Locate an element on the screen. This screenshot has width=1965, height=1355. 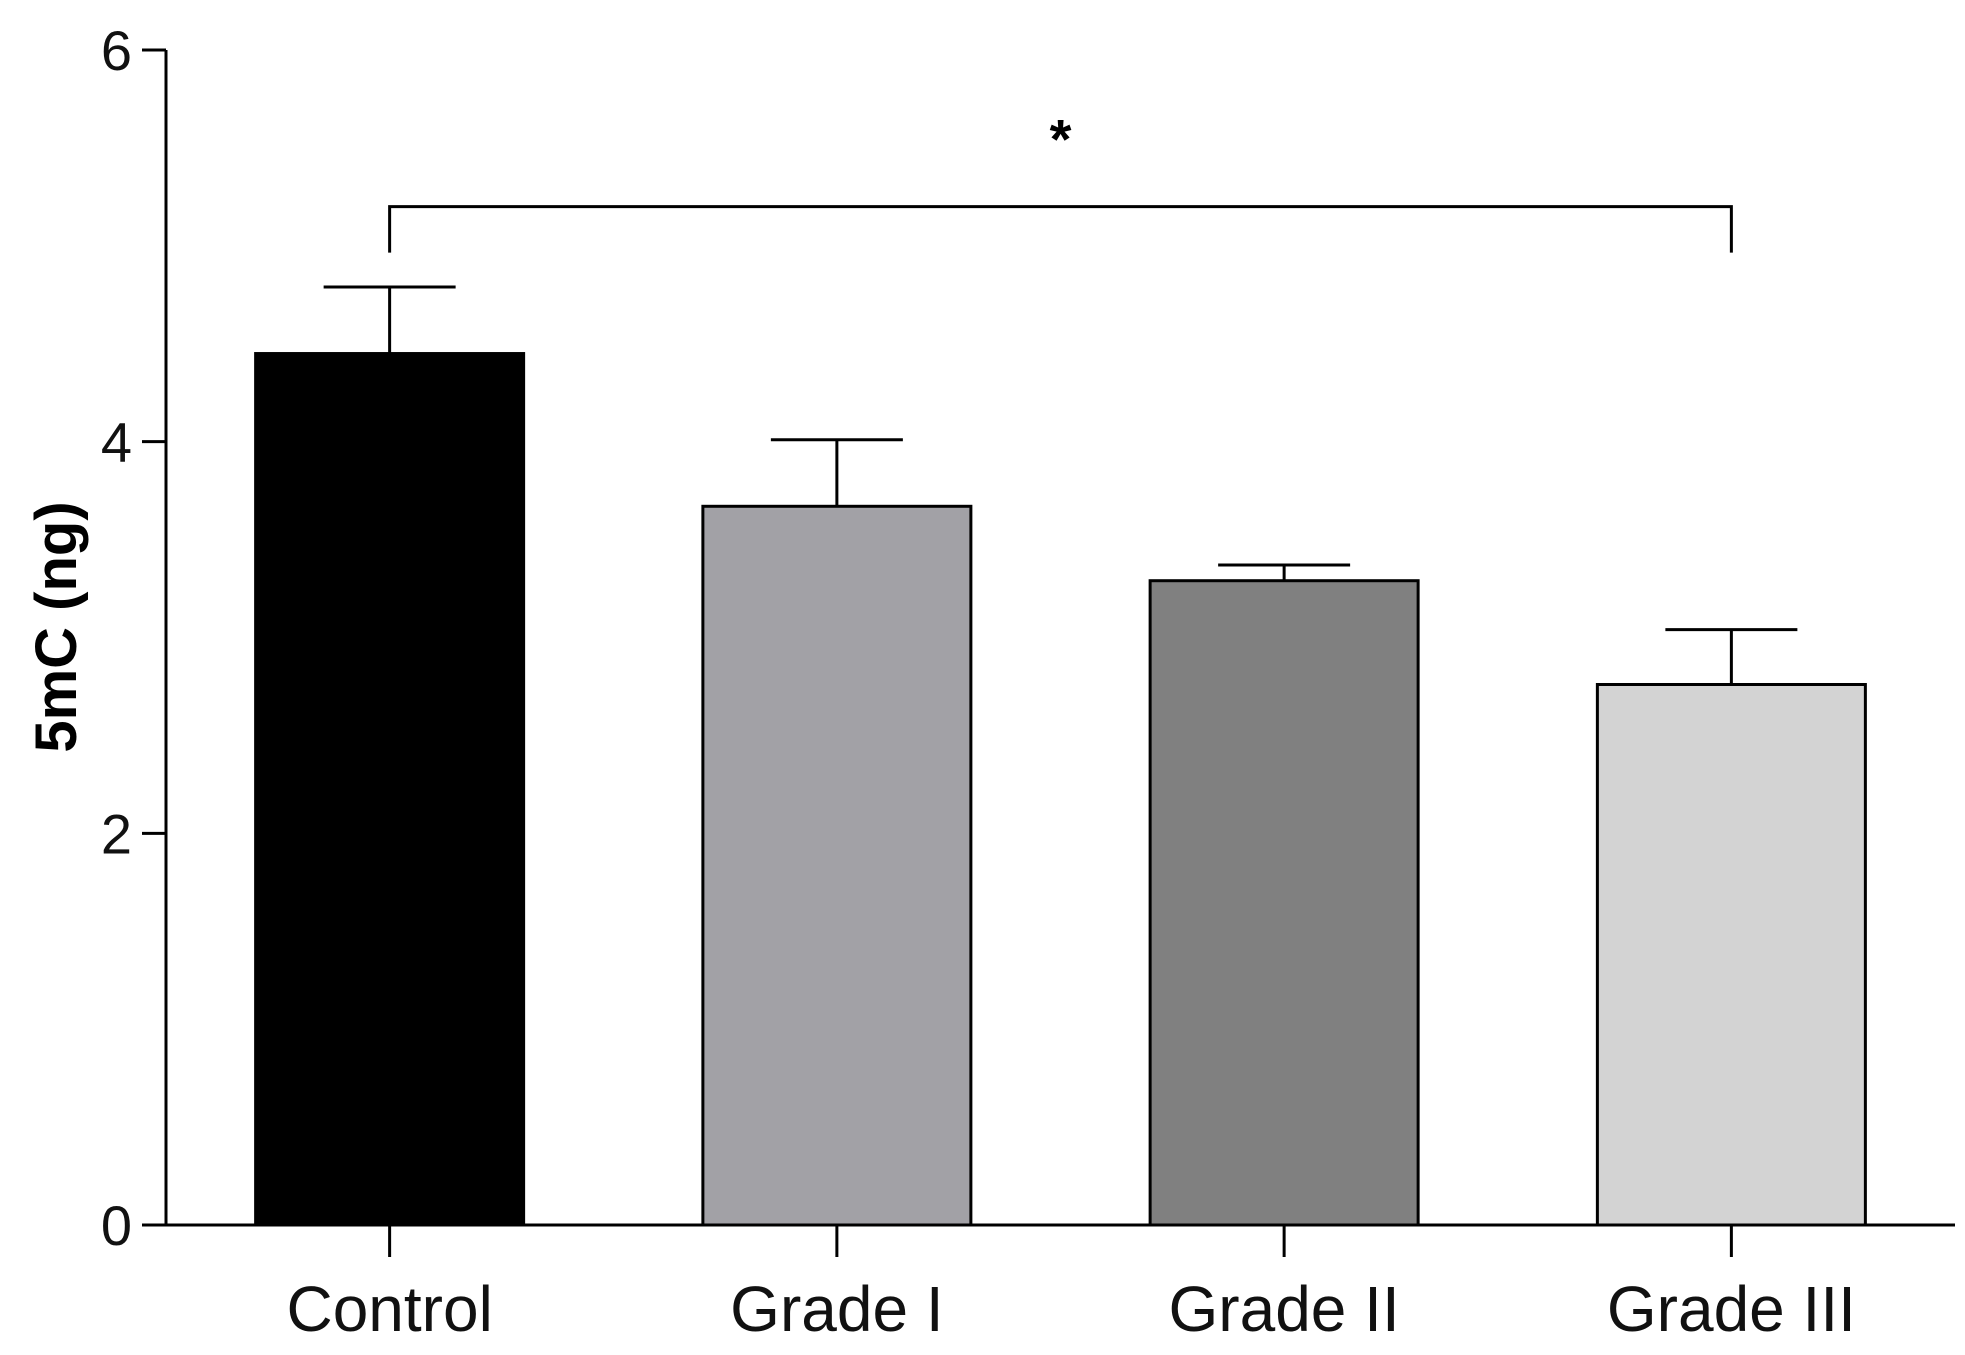
y-axis: 0 2 4 6 is located at coordinates (134, 638).